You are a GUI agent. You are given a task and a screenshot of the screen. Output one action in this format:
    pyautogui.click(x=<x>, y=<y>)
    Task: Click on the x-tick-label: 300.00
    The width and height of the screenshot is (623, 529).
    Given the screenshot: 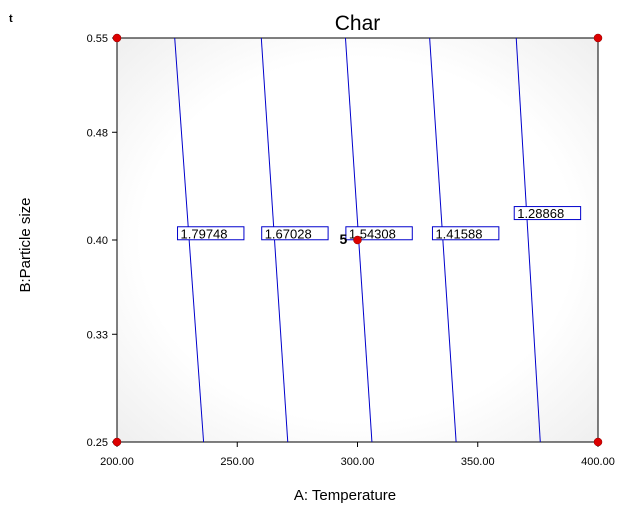 What is the action you would take?
    pyautogui.click(x=358, y=462)
    